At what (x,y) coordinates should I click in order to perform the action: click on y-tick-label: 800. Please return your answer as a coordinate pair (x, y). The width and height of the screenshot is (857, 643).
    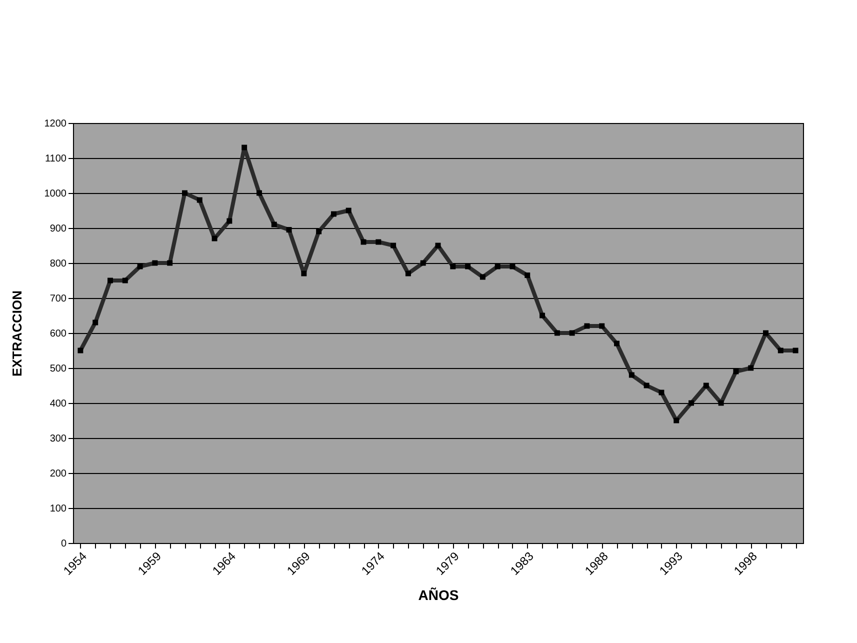
    Looking at the image, I should click on (58, 264).